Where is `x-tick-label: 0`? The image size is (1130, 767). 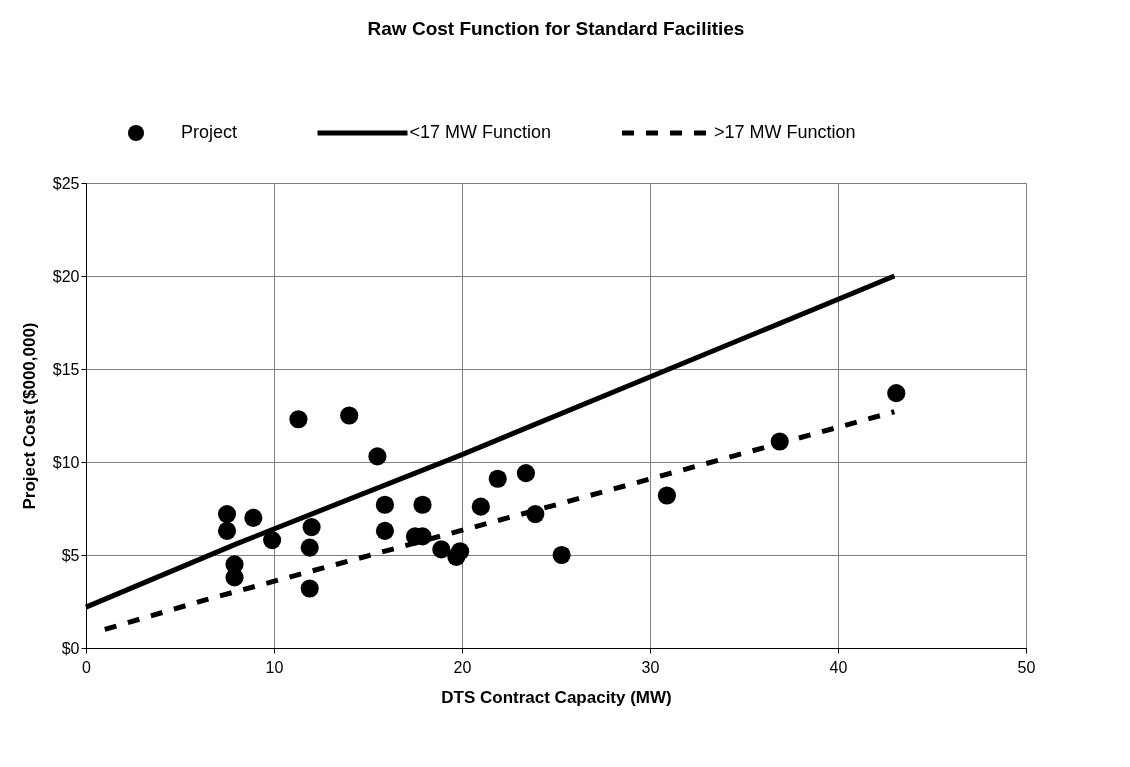 x-tick-label: 0 is located at coordinates (87, 667).